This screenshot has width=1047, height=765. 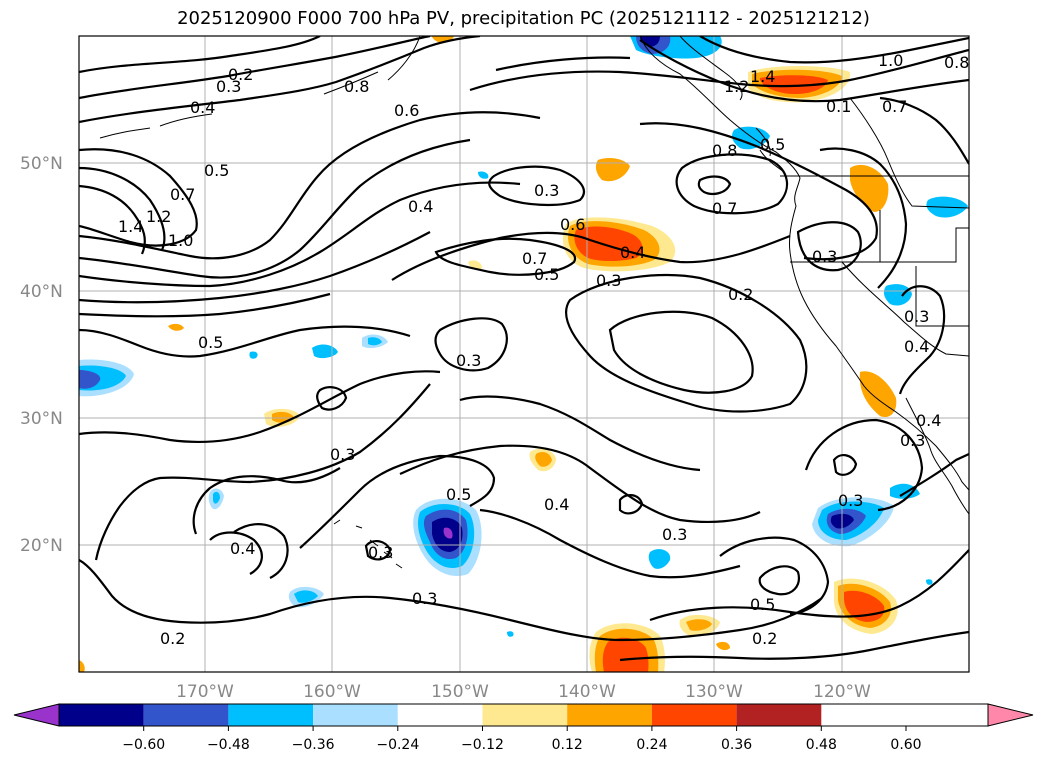 What do you see at coordinates (842, 692) in the screenshot?
I see `lon-label: 120°W` at bounding box center [842, 692].